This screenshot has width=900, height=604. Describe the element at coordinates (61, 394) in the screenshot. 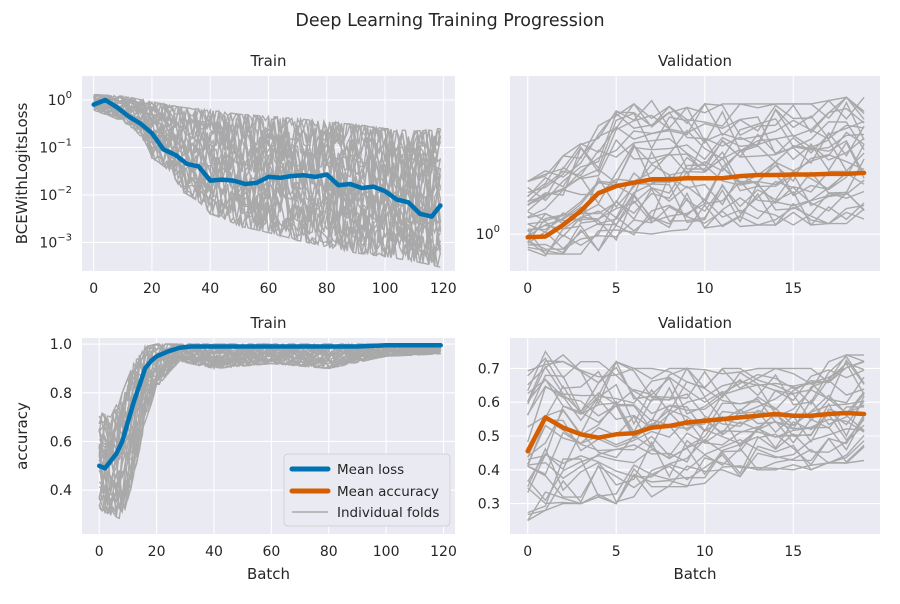

I see `y-tick-label: 0.8` at that location.